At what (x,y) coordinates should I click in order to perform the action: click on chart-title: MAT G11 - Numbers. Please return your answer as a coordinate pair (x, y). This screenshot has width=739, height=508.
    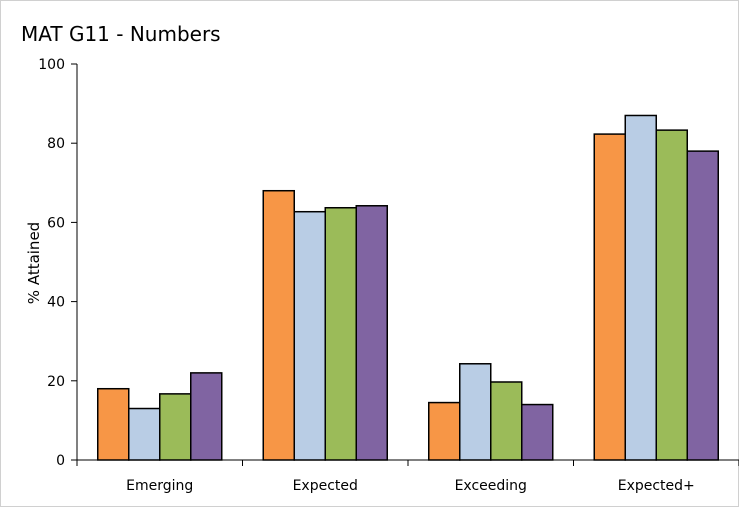
    Looking at the image, I should click on (121, 34).